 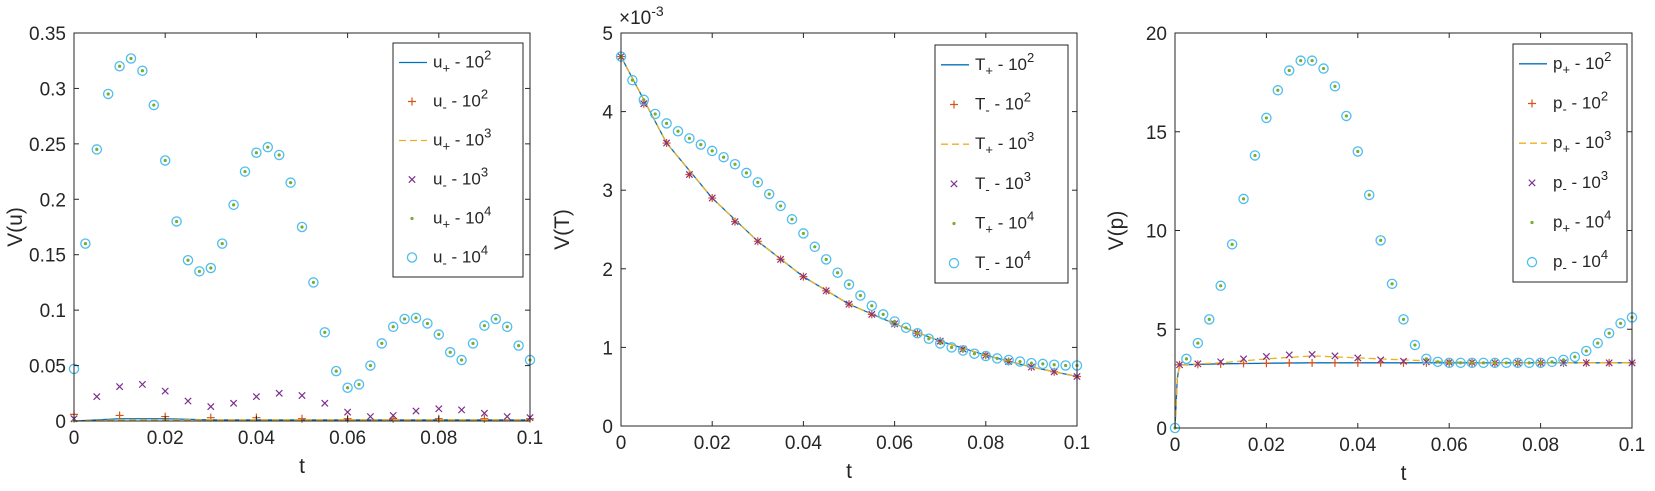 I want to click on legend-label: T+ - 103, so click(x=1004, y=143).